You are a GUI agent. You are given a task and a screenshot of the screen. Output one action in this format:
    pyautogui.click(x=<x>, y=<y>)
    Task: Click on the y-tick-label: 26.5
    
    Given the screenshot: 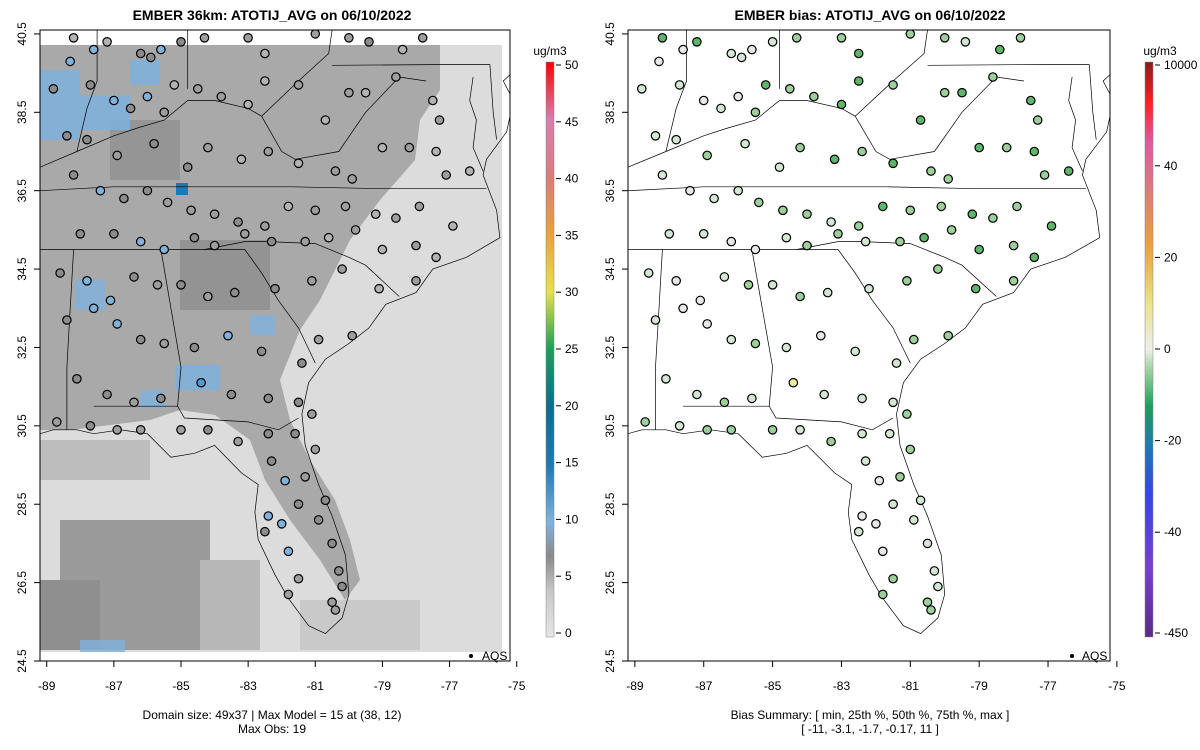 What is the action you would take?
    pyautogui.click(x=22, y=583)
    